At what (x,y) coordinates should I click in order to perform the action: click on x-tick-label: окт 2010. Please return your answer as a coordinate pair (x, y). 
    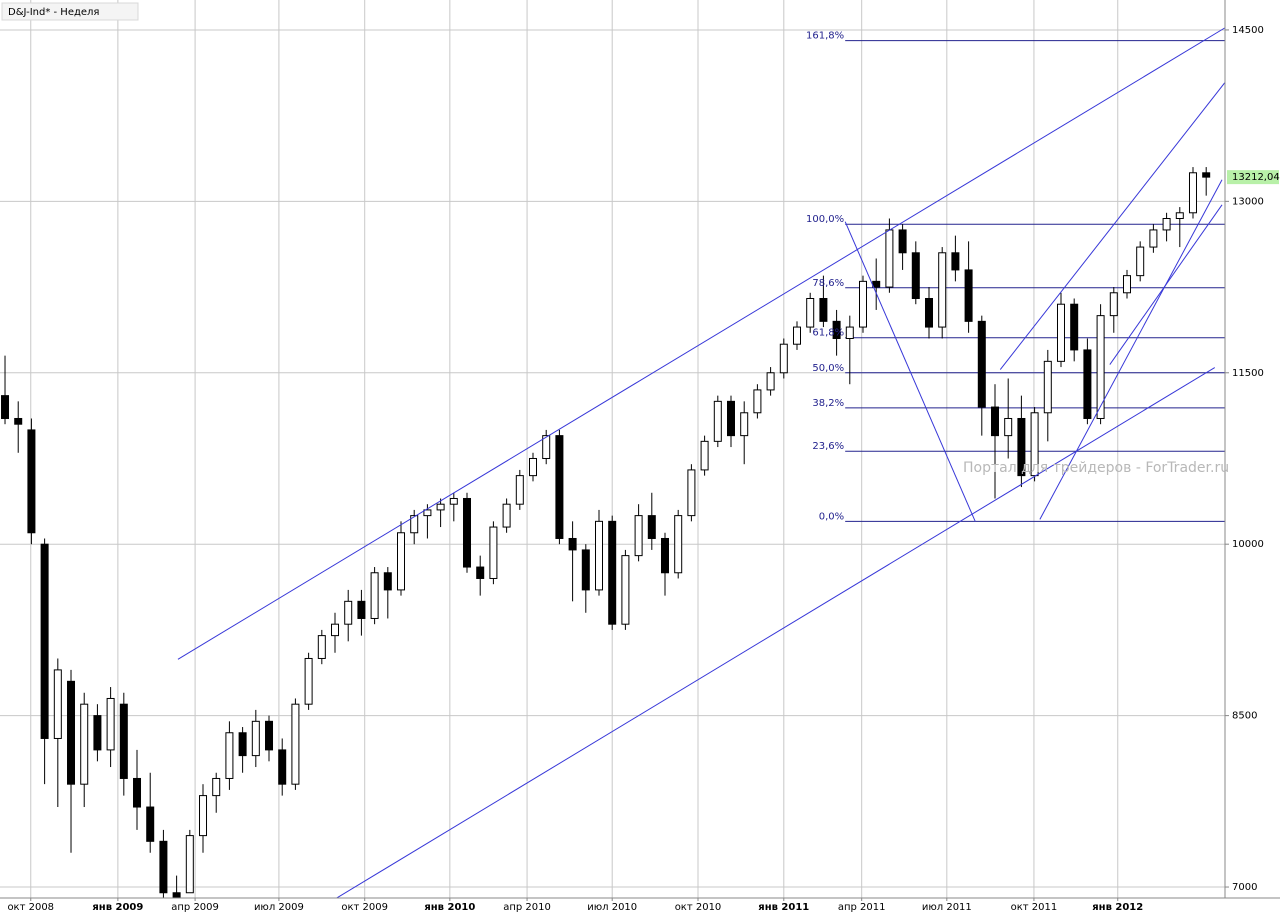
    Looking at the image, I should click on (698, 907).